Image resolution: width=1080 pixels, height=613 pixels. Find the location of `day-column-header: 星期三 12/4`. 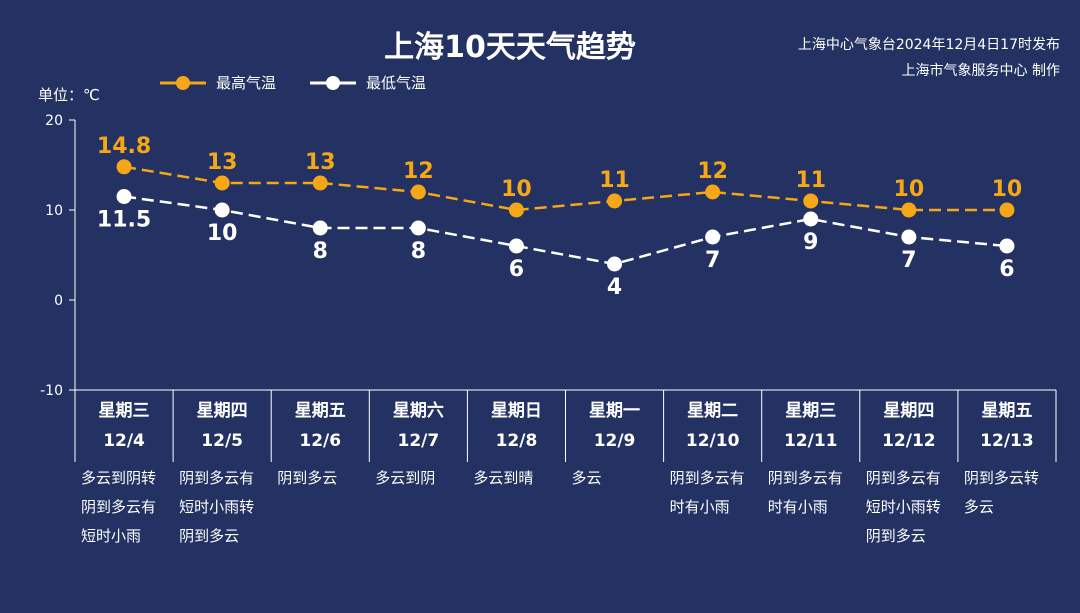

day-column-header: 星期三 12/4 is located at coordinates (124, 426).